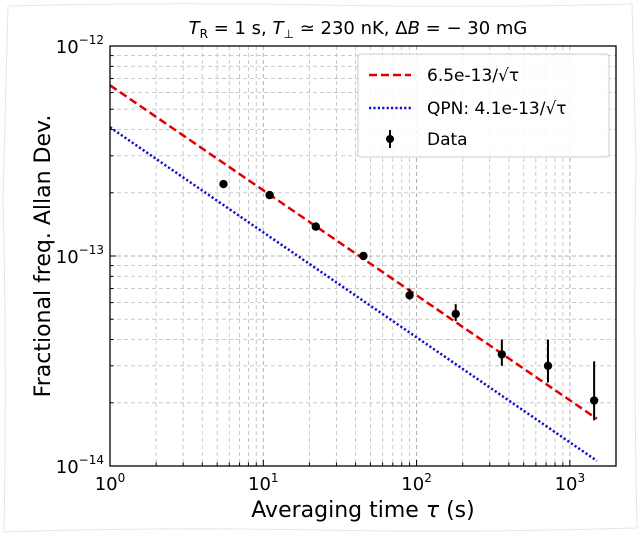 This screenshot has height=536, width=640. I want to click on legend: 6.5e-13/√τ QPN: 4.1e-13/√τ Data, so click(483, 105).